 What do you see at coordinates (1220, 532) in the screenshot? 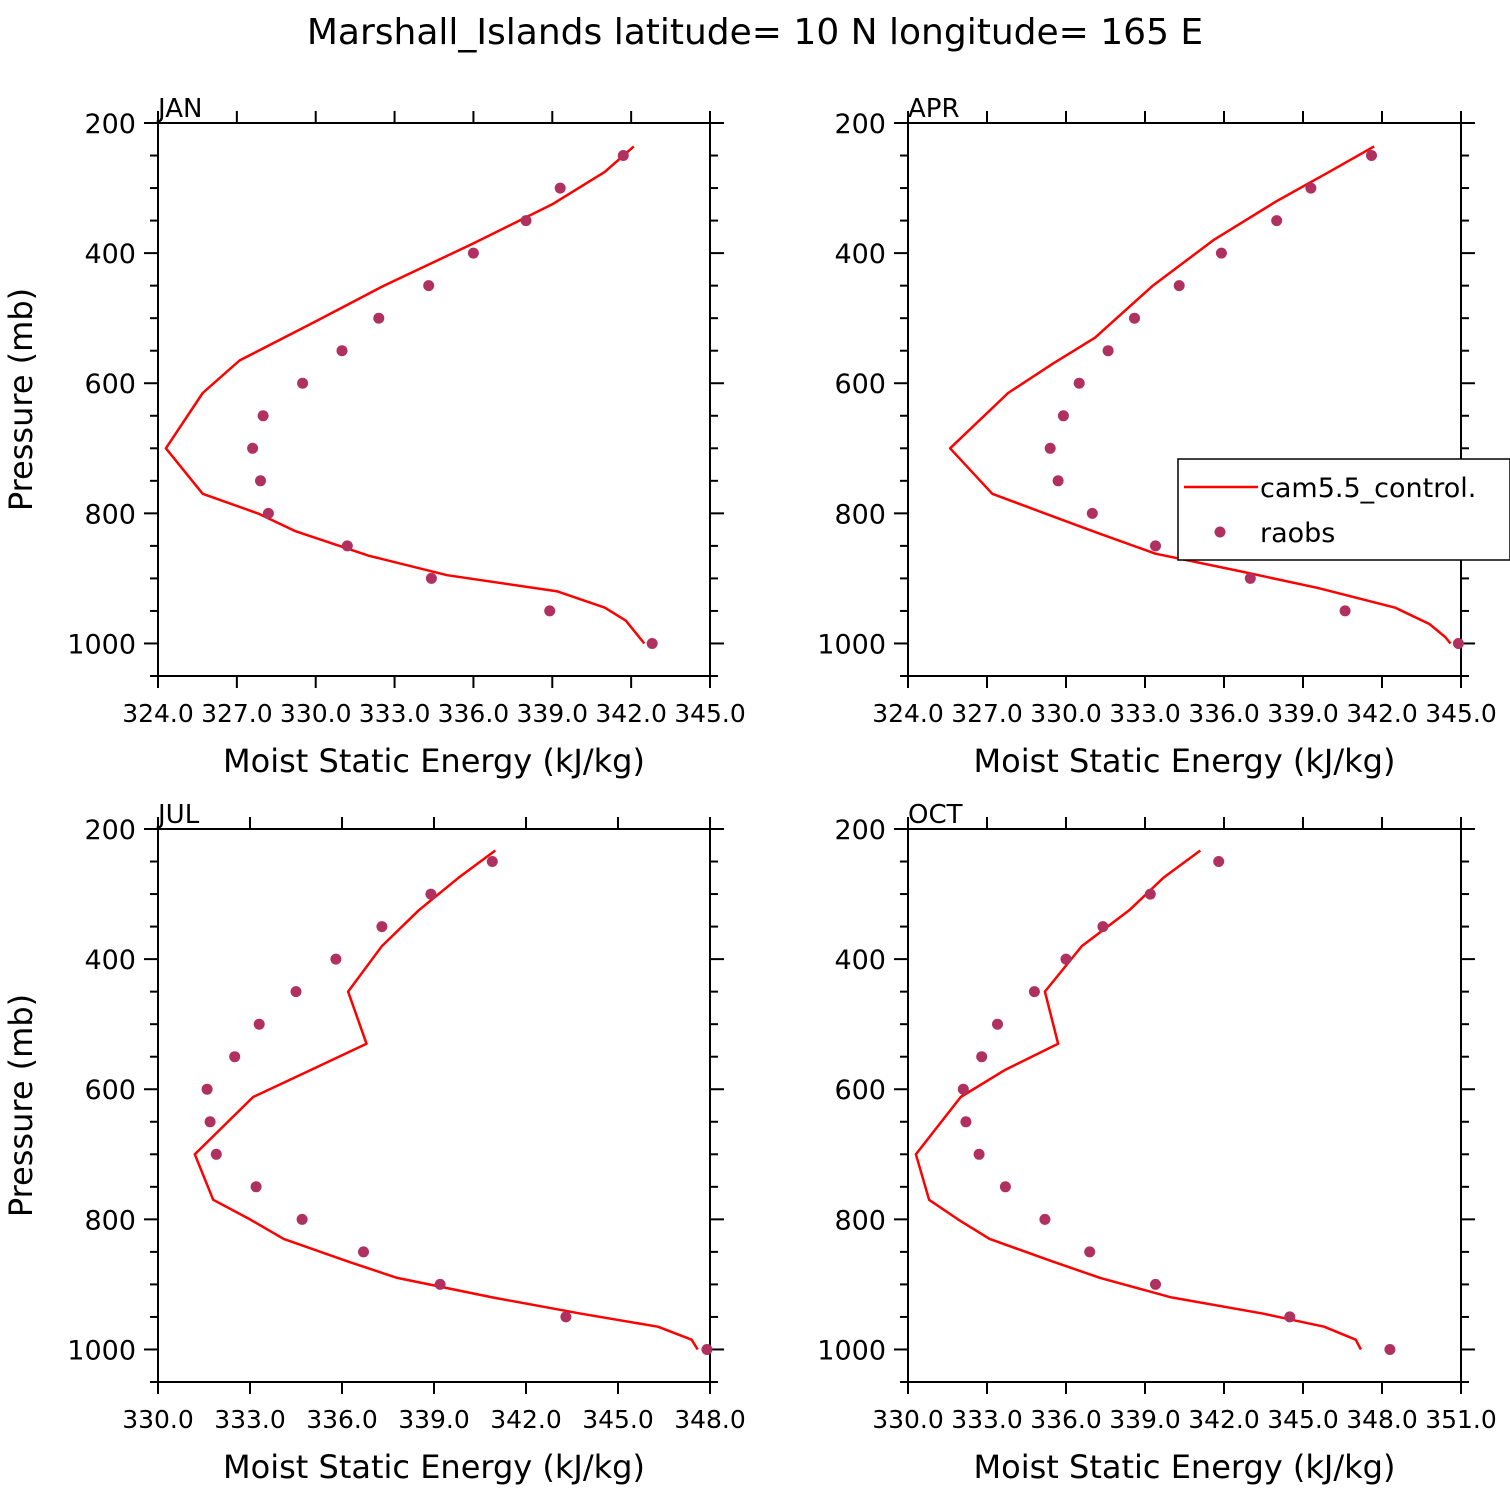
I see `legend-obs-marker` at bounding box center [1220, 532].